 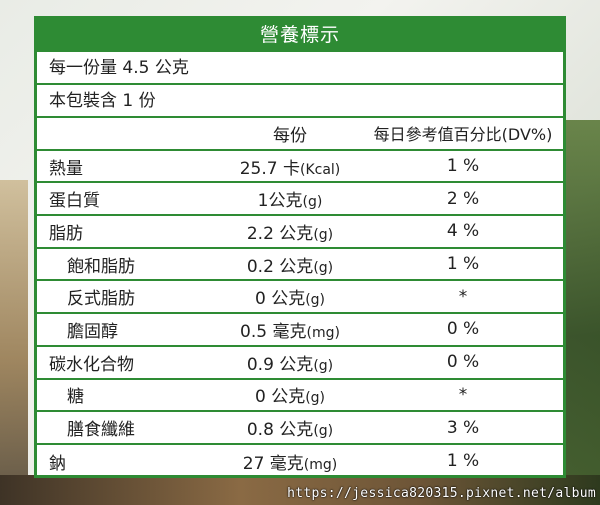 I want to click on table-row: 糖 0 公克(g) *, so click(x=300, y=396).